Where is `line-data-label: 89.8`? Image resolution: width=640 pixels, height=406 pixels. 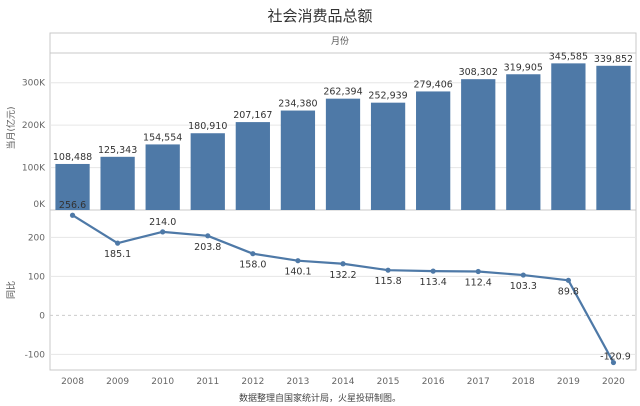
line-data-label: 89.8 is located at coordinates (568, 291).